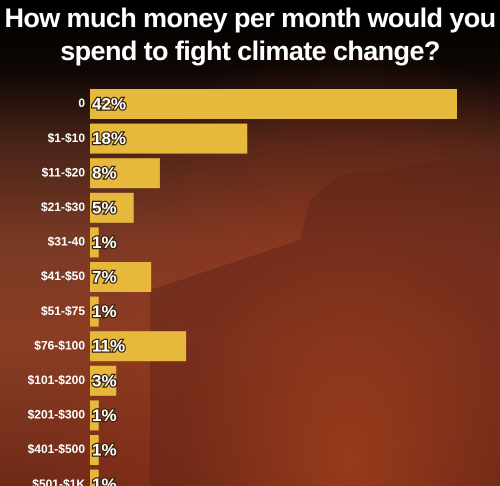 The width and height of the screenshot is (500, 486). Describe the element at coordinates (63, 207) in the screenshot. I see `category-label: $21-$30` at that location.